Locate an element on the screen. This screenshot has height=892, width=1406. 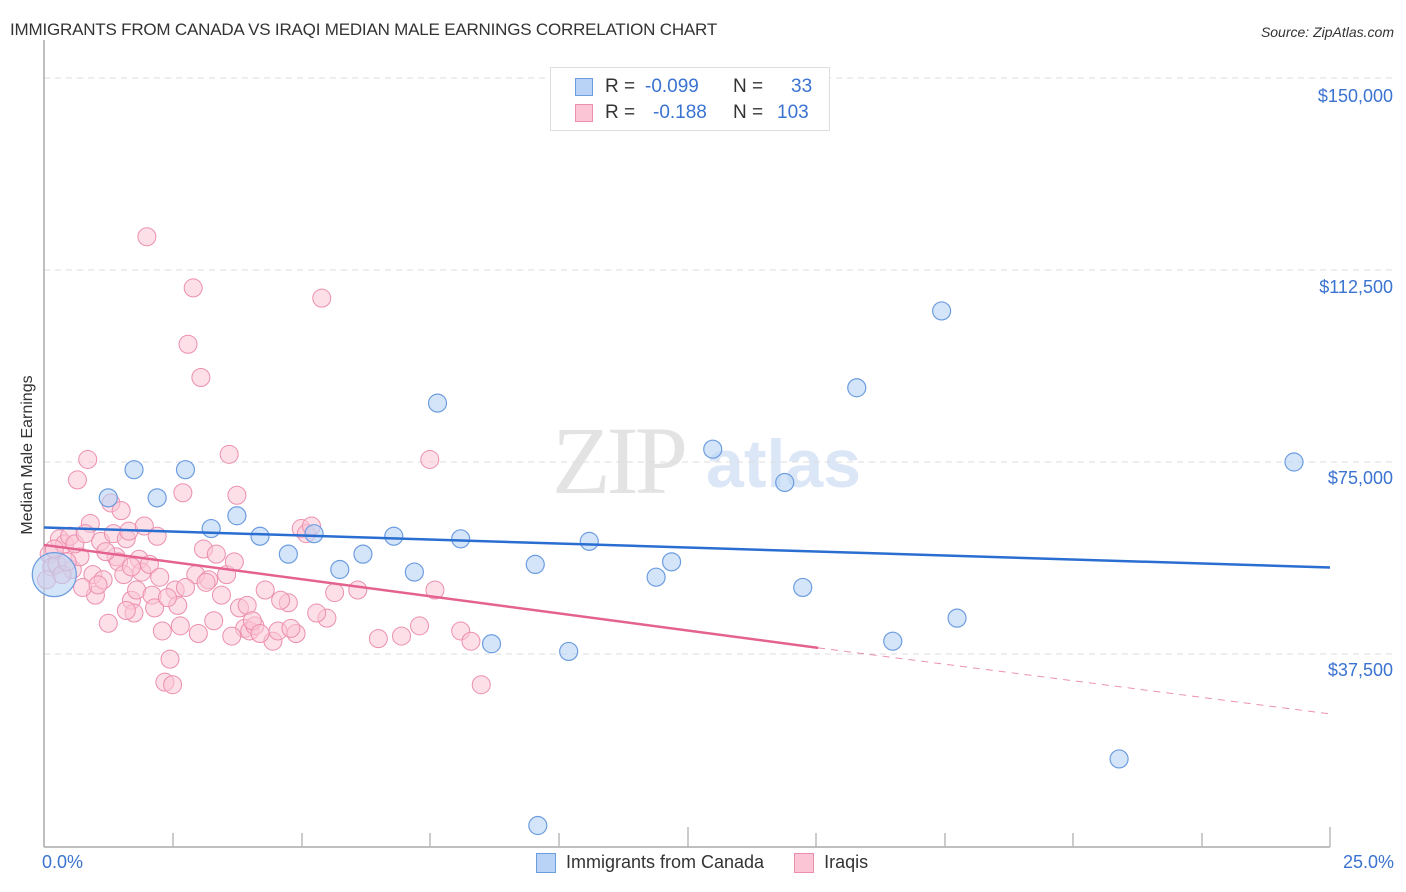
iraqis-trend-line is located at coordinates (431, 596).